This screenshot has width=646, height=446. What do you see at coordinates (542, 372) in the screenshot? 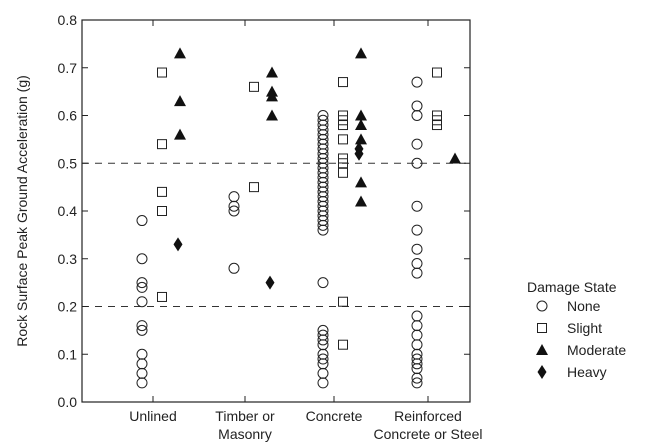
I see `legend-marker-heavy` at bounding box center [542, 372].